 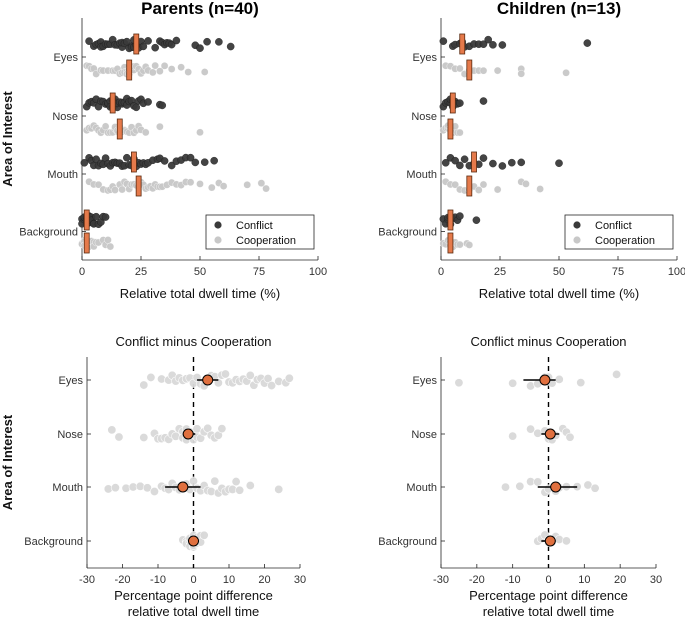 I want to click on legend: Conflict Cooperation, so click(x=260, y=232).